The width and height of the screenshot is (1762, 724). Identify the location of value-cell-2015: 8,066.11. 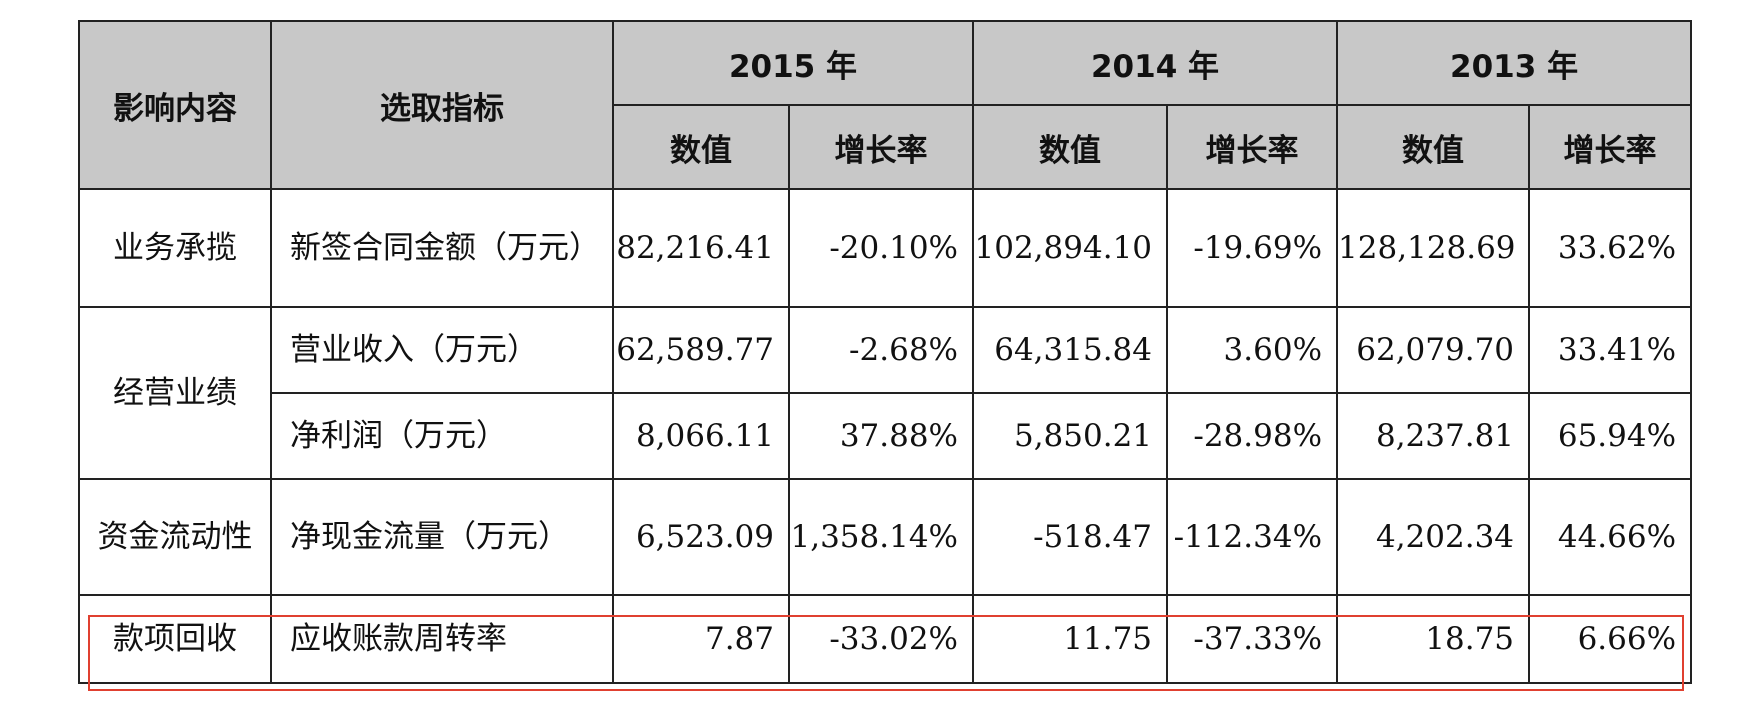
(701, 436).